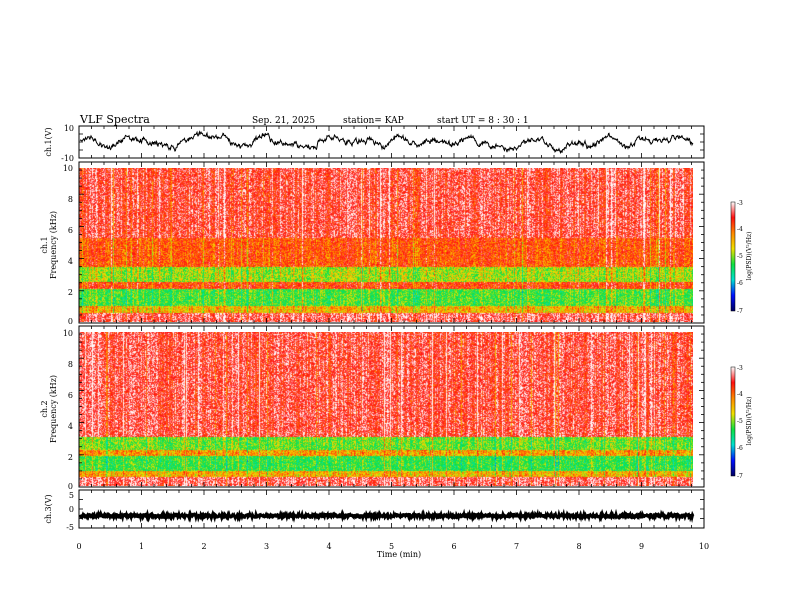 The height and width of the screenshot is (612, 792). I want to click on ch2-colorbar-tick-m5: -5, so click(740, 421).